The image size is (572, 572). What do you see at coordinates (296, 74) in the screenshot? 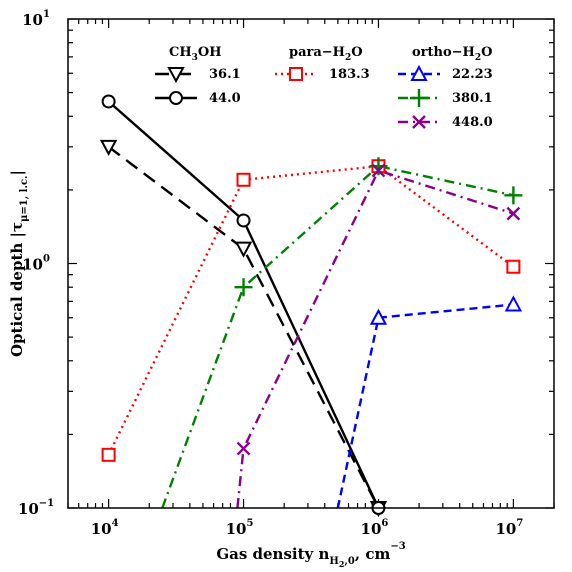
I see `legend-marker-183.3` at bounding box center [296, 74].